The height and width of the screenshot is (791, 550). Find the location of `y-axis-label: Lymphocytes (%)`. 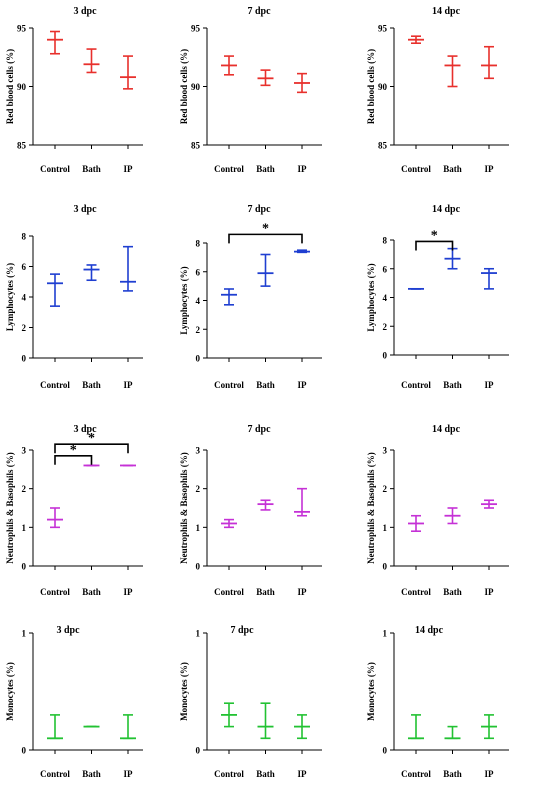

y-axis-label: Lymphocytes (%) is located at coordinates (371, 297).